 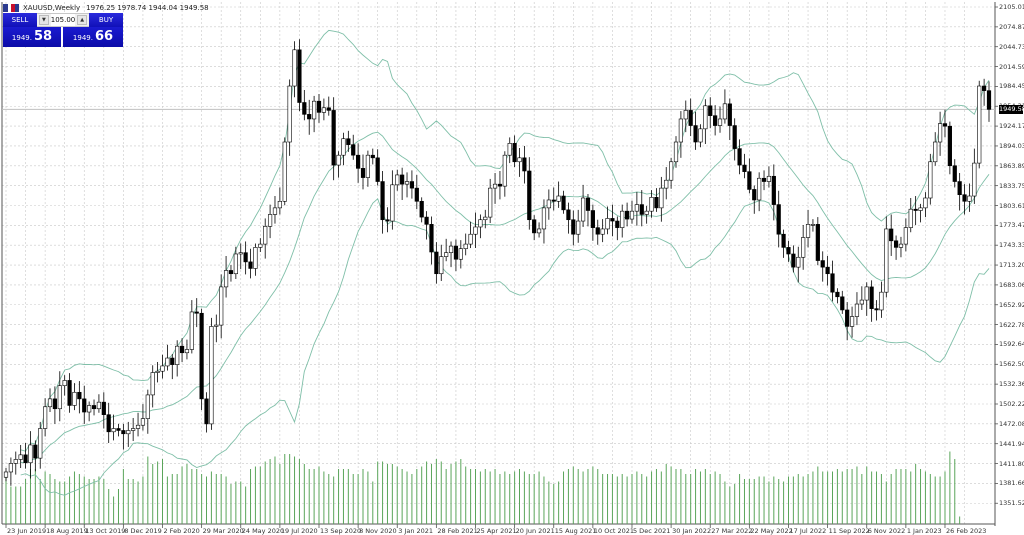 I want to click on price-tick-label: 1924.17, so click(x=1011, y=126).